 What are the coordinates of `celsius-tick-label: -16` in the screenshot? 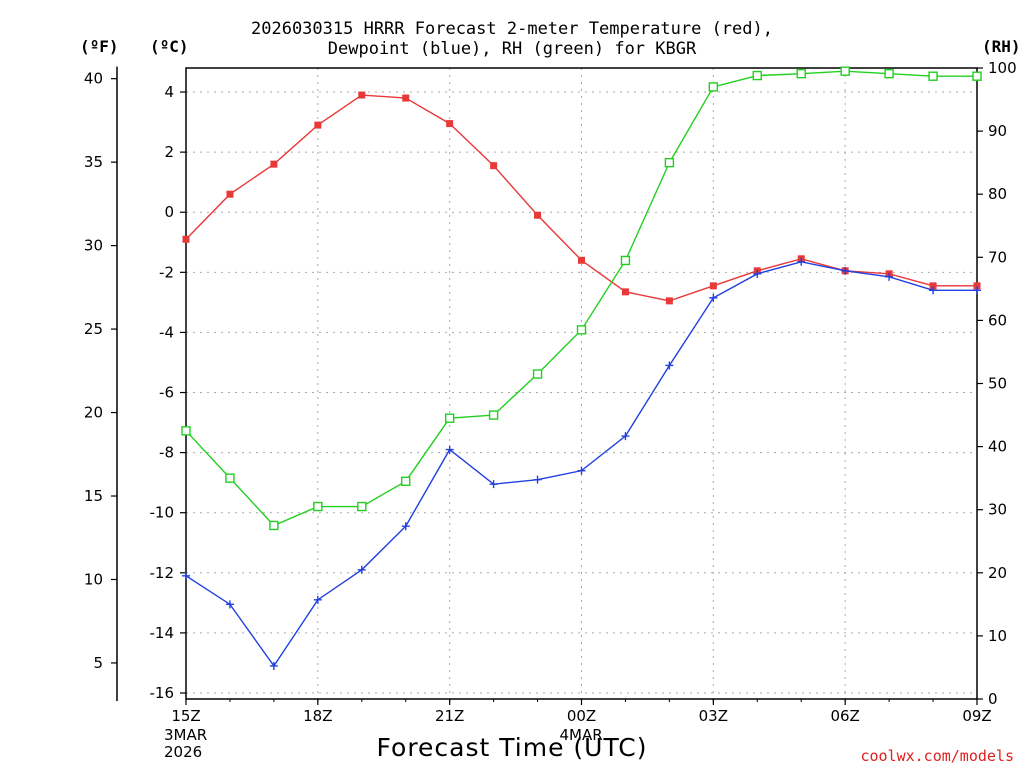 It's located at (162, 693).